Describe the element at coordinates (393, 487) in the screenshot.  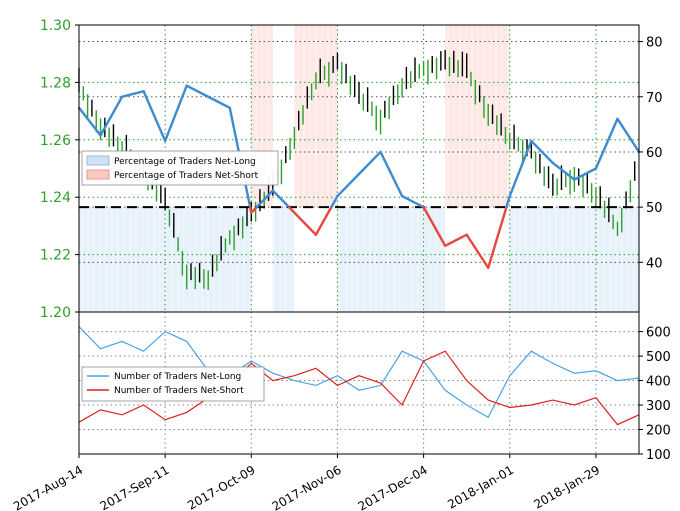
I see `date-tick-label: 2017-Dec-04` at that location.